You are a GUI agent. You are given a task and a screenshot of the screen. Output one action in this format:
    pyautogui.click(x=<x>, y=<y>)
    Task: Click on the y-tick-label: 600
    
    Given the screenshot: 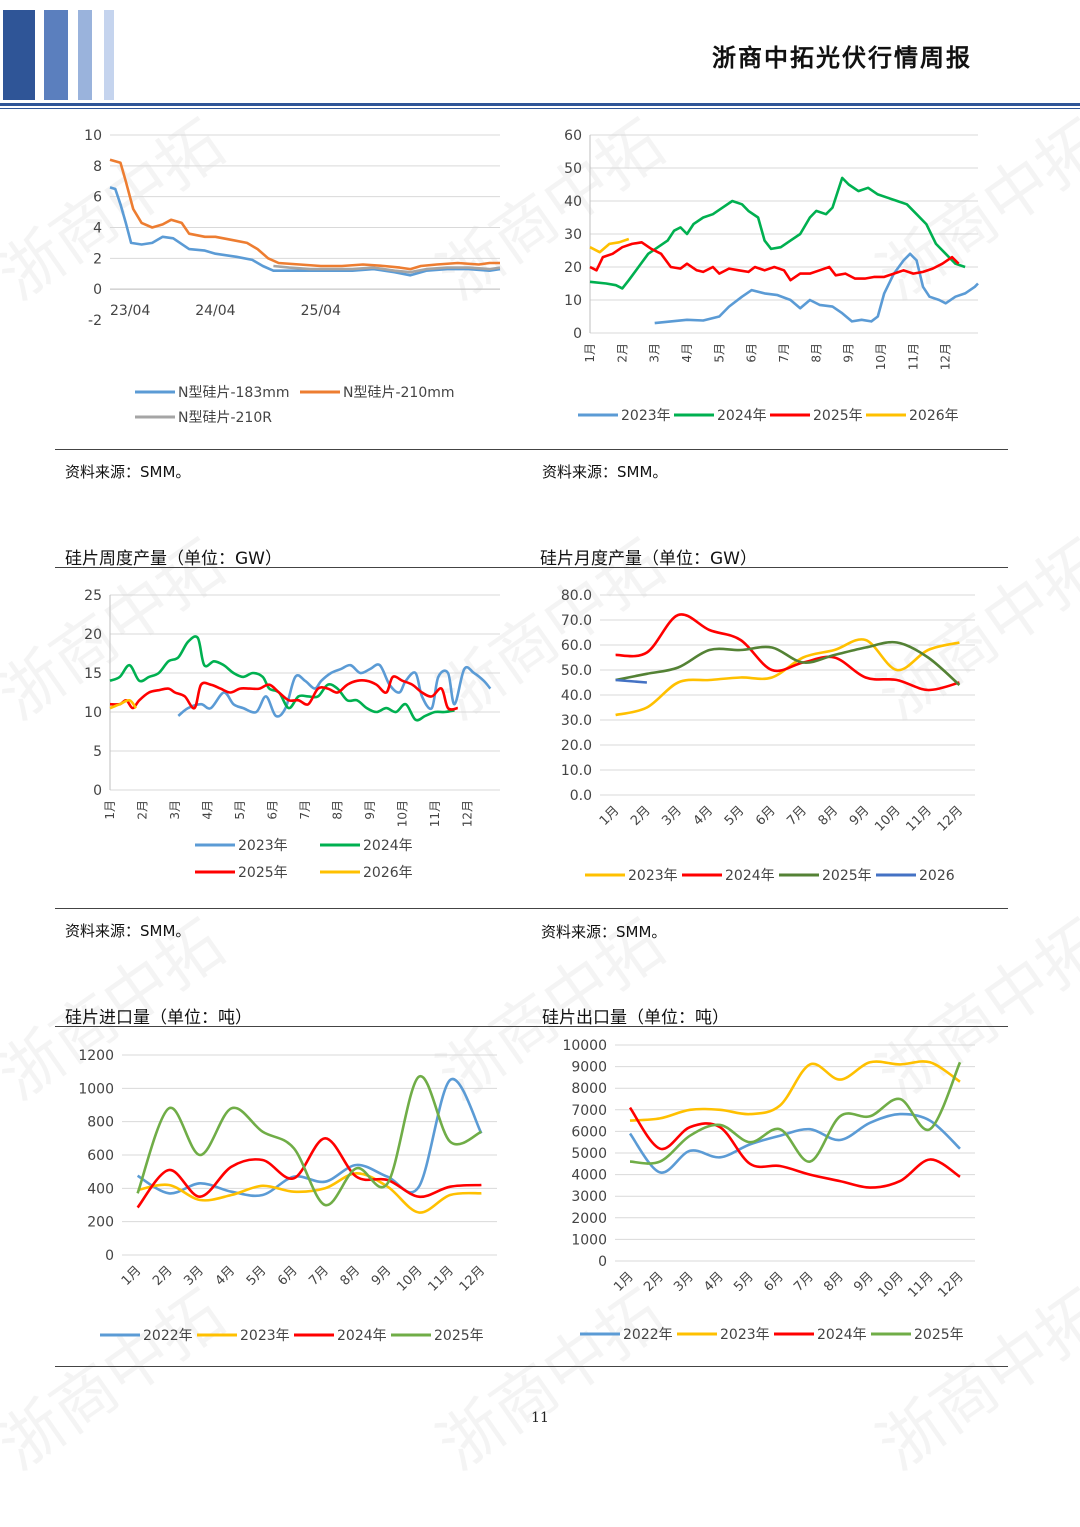 What is the action you would take?
    pyautogui.click(x=100, y=1156)
    